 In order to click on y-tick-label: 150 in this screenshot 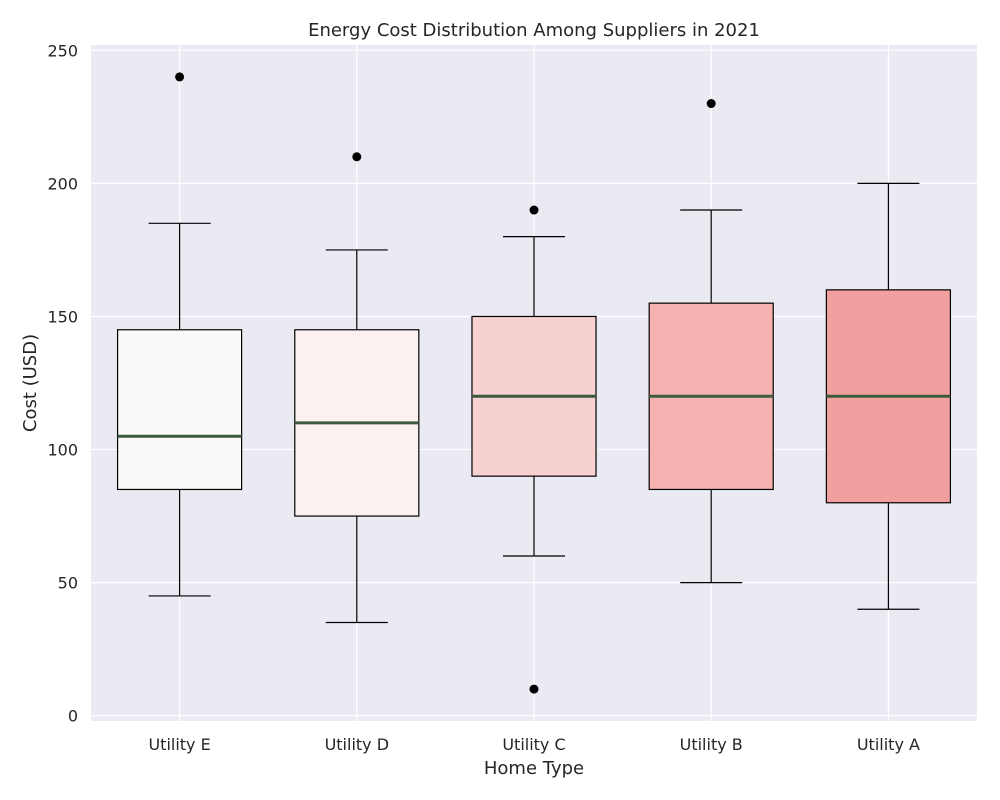, I will do `click(62, 316)`.